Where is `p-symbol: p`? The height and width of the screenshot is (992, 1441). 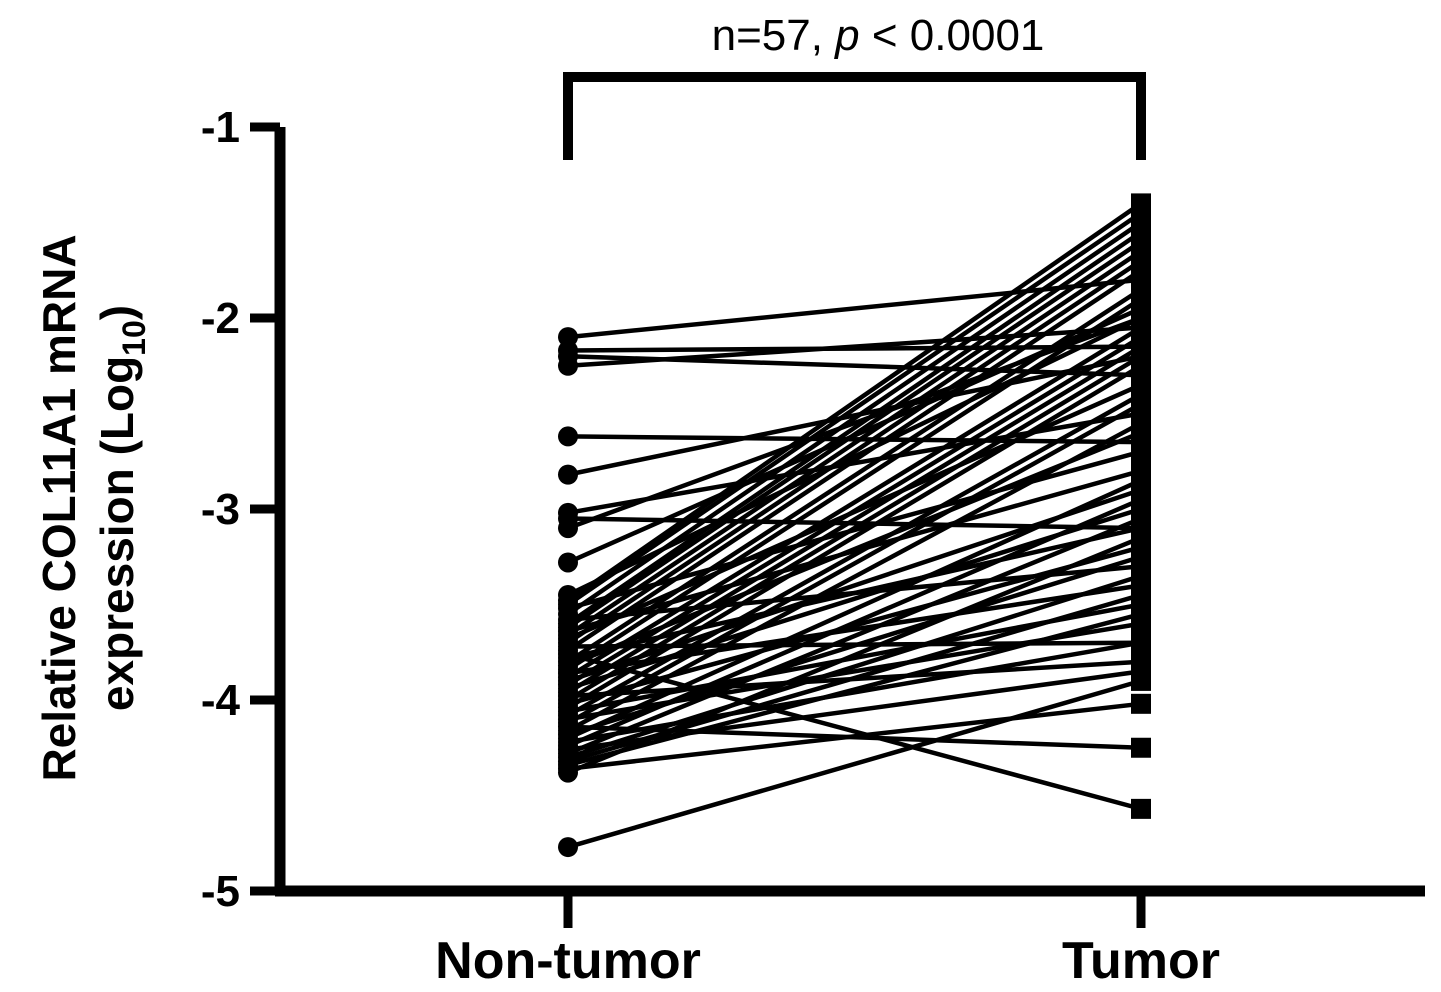 p-symbol: p is located at coordinates (846, 35).